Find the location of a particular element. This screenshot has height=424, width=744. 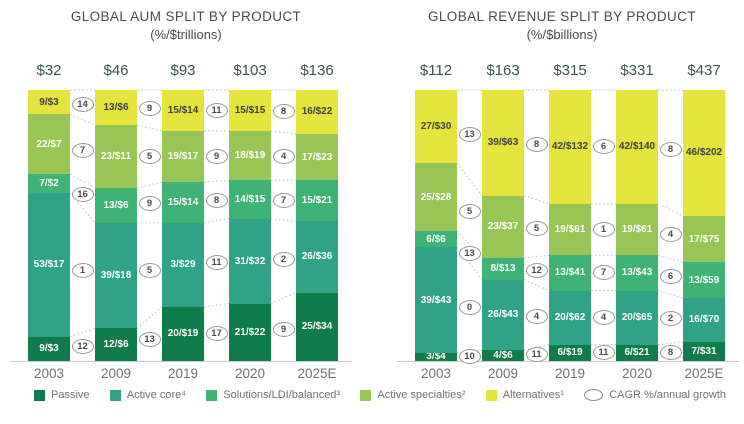

bar-segment-passive: 21/$22 is located at coordinates (250, 332).